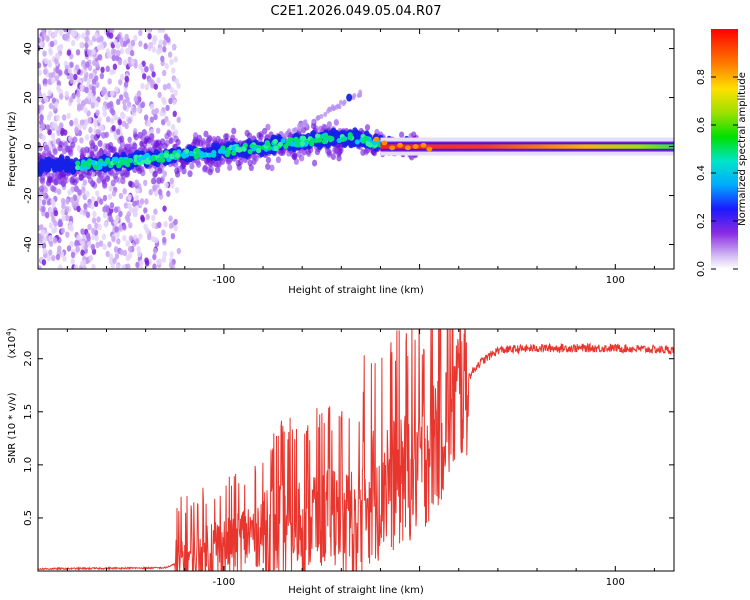 The width and height of the screenshot is (750, 600). Describe the element at coordinates (701, 125) in the screenshot. I see `colorbar-tick-label: 0.6` at that location.